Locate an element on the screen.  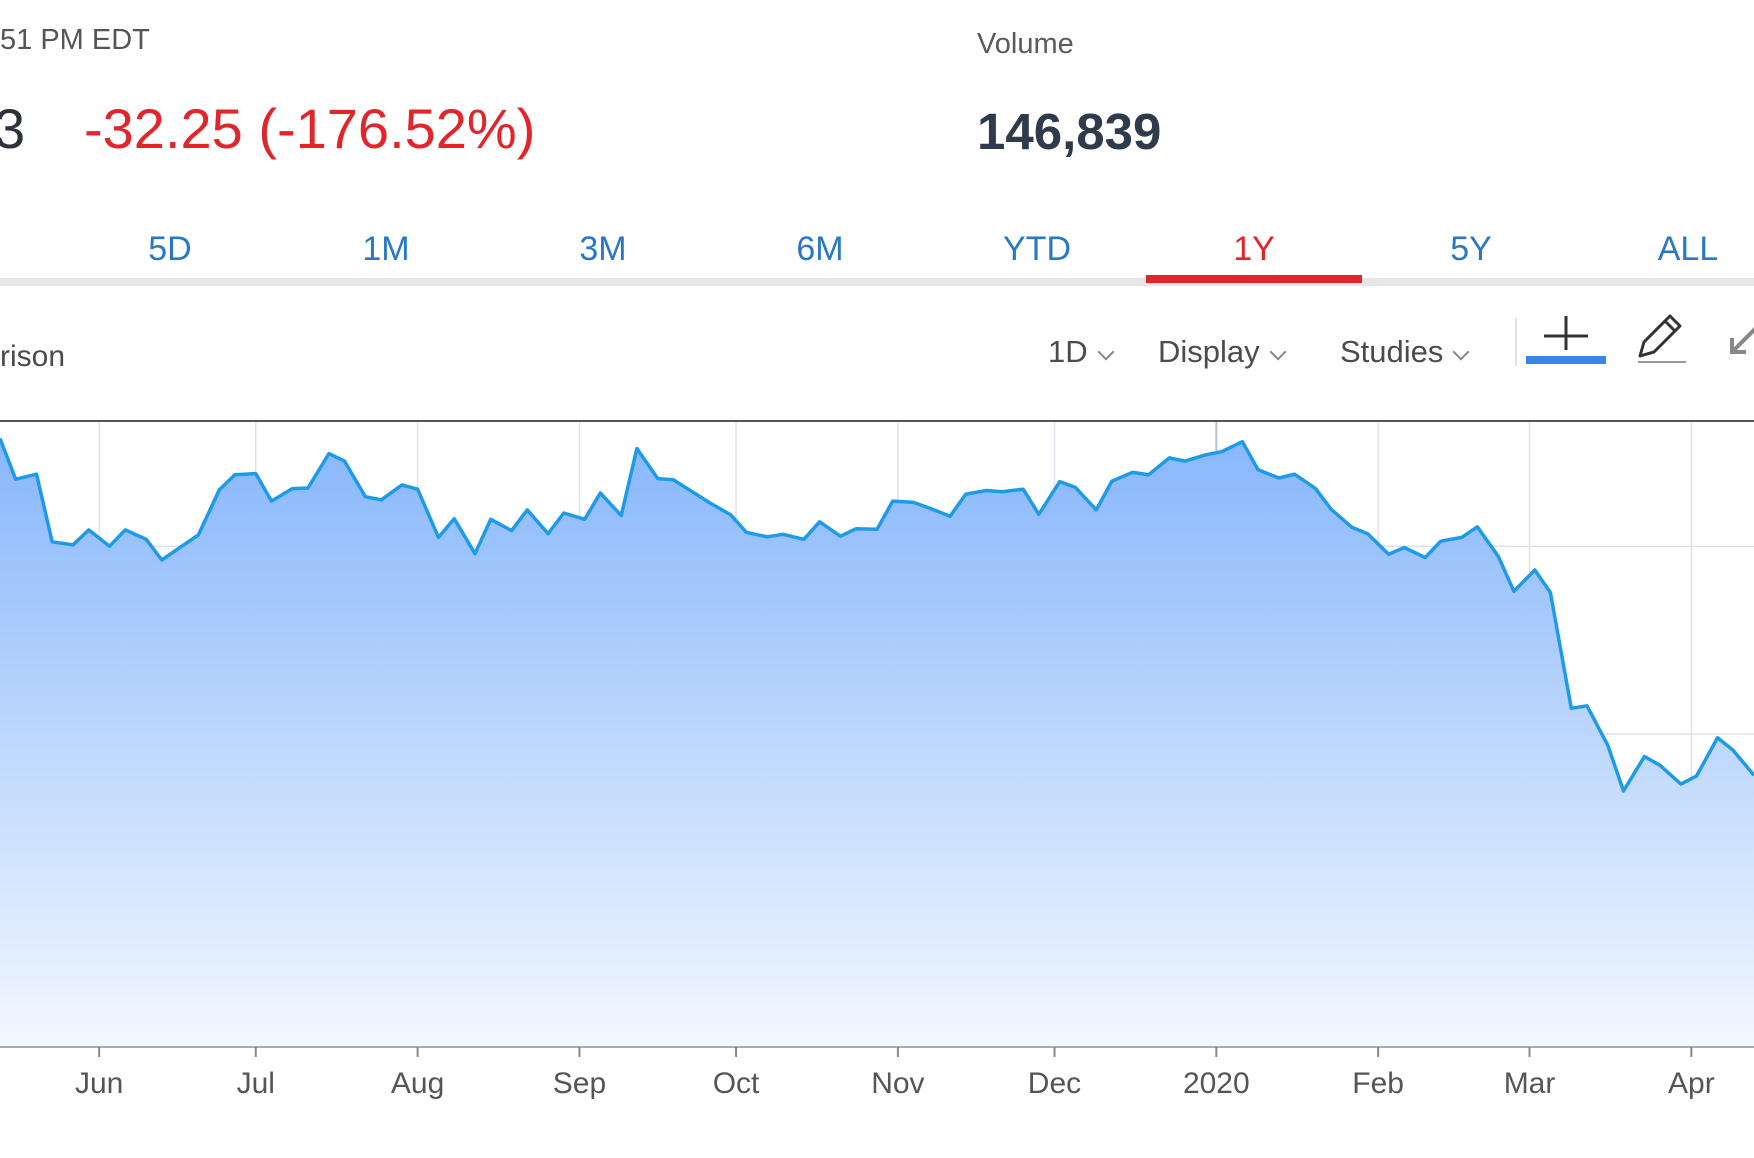
volume-value: 146,839 is located at coordinates (1069, 131).